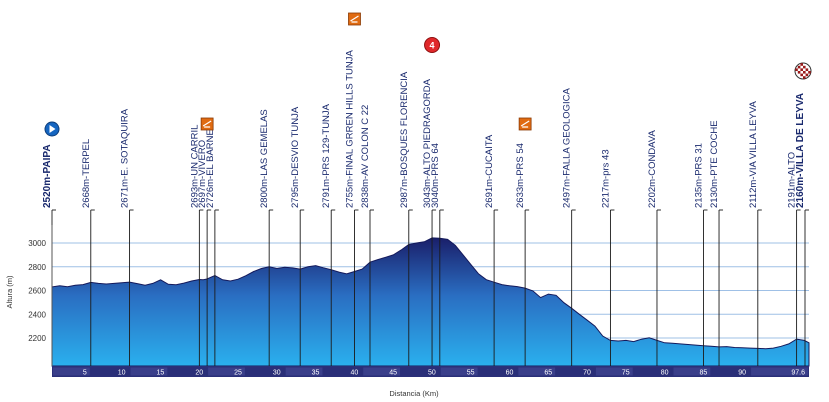  What do you see at coordinates (626, 373) in the screenshot?
I see `x-tick-label: 75` at bounding box center [626, 373].